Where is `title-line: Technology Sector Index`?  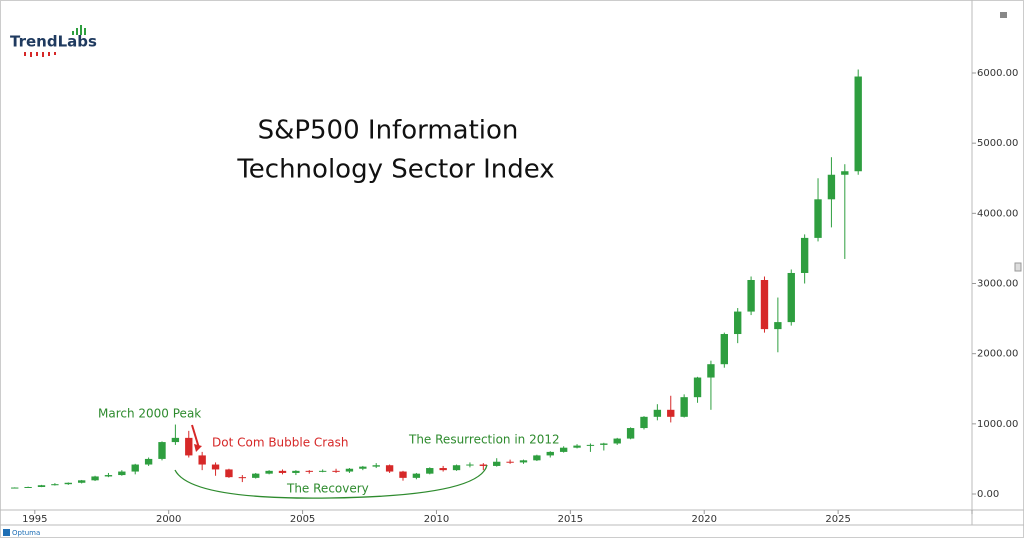 title-line: Technology Sector Index is located at coordinates (395, 170).